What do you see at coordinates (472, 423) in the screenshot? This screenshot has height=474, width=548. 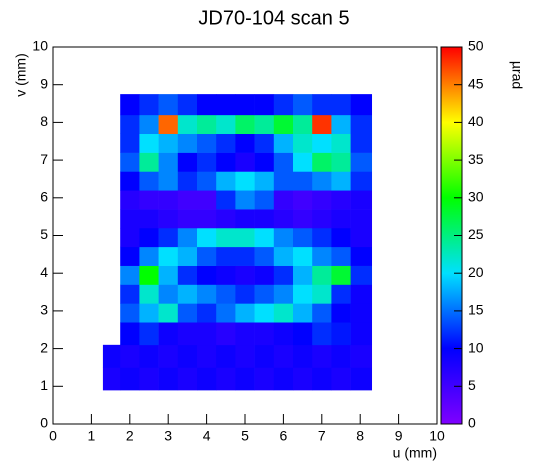 I see `colorbar-tick-label: 0` at bounding box center [472, 423].